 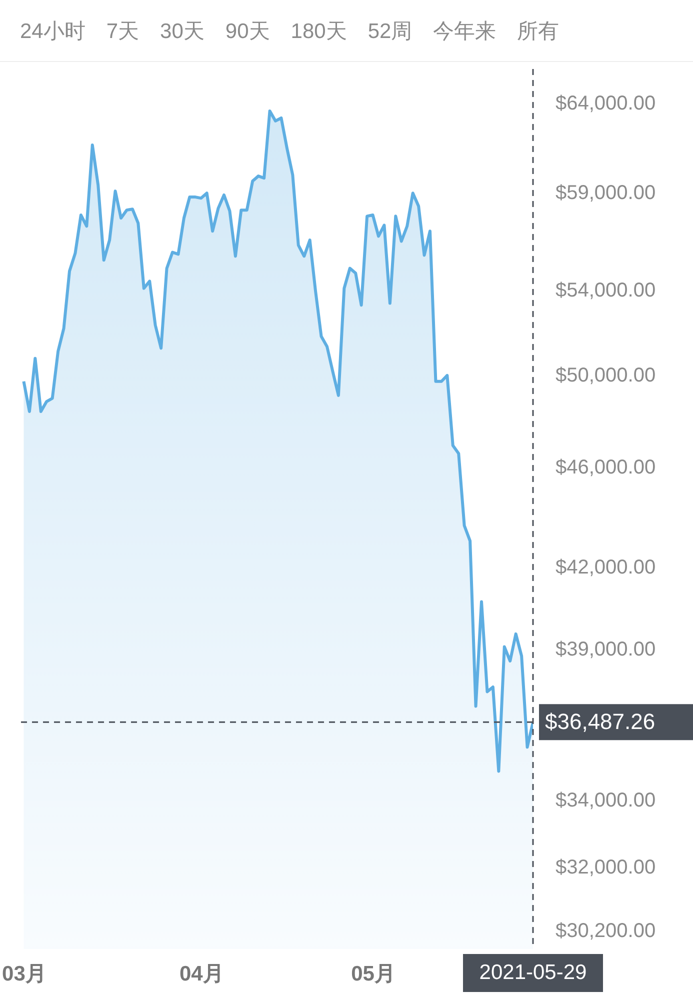 What do you see at coordinates (464, 31) in the screenshot?
I see `text: 今年来` at bounding box center [464, 31].